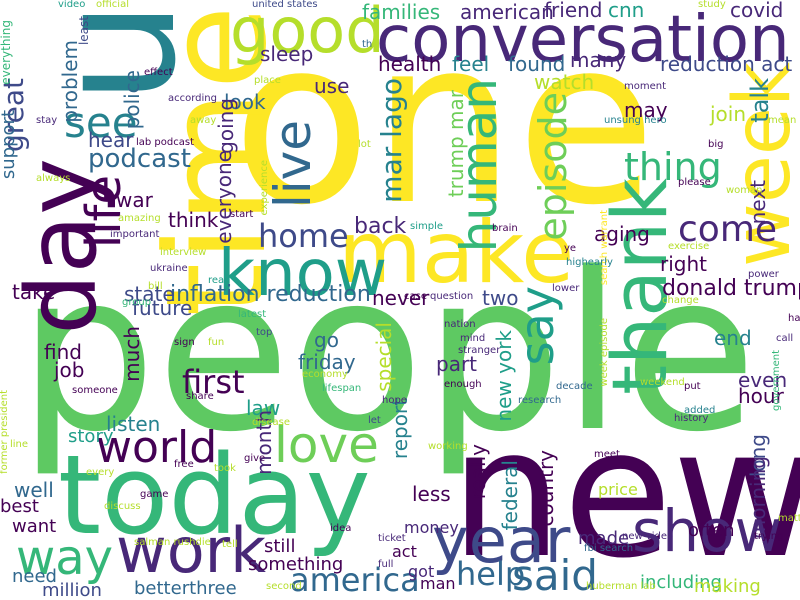  What do you see at coordinates (794, 318) in the screenshot?
I see `word-hard: hard` at bounding box center [794, 318].